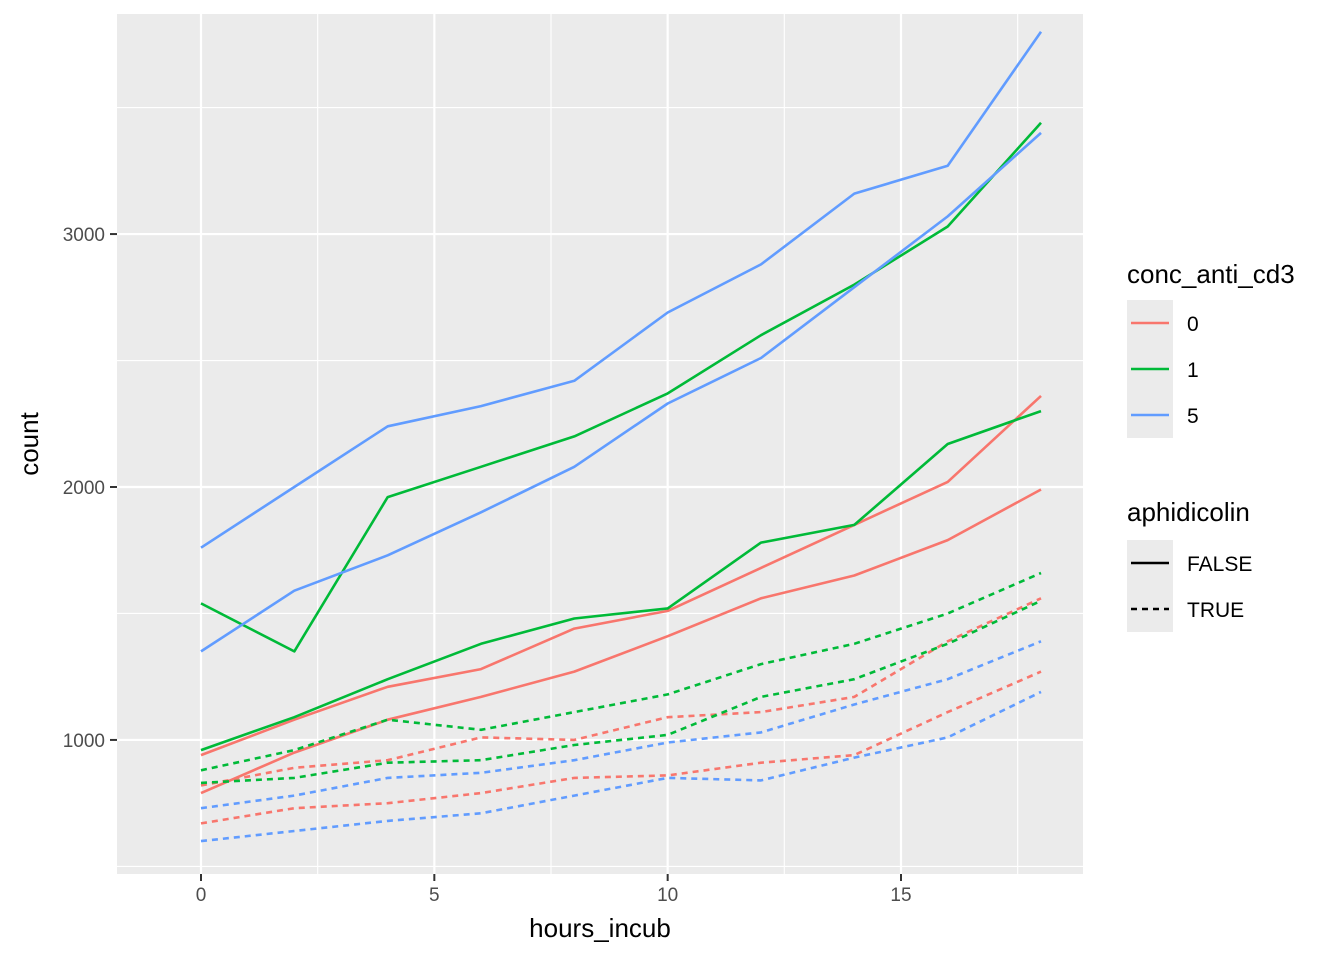  What do you see at coordinates (84, 235) in the screenshot?
I see `y-tick-label: 3000` at bounding box center [84, 235].